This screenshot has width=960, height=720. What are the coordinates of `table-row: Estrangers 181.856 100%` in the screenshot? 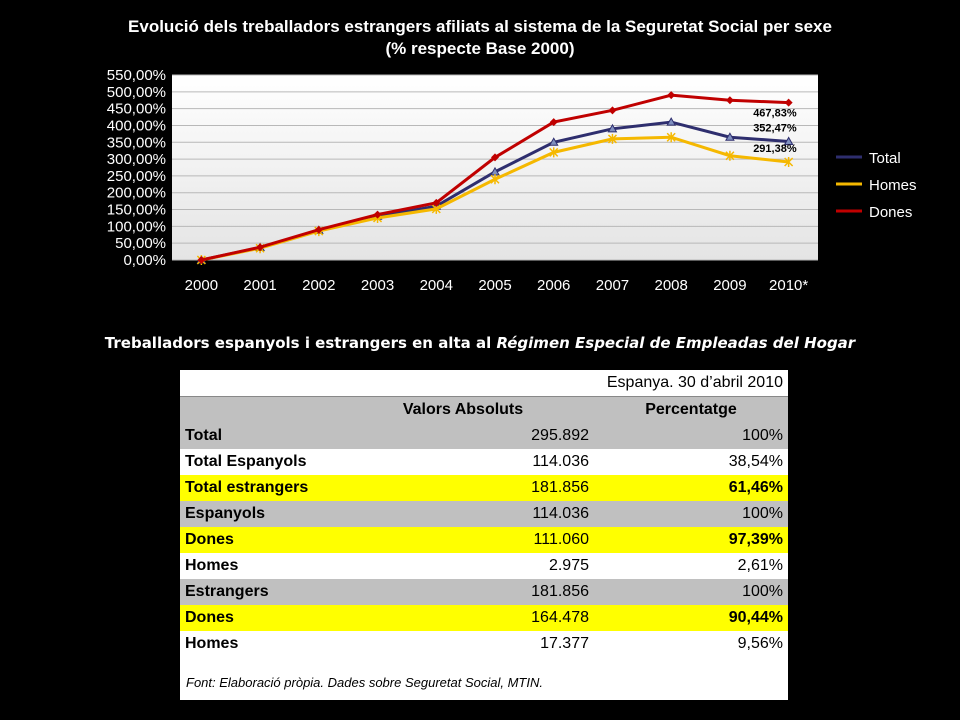 It's located at (484, 592).